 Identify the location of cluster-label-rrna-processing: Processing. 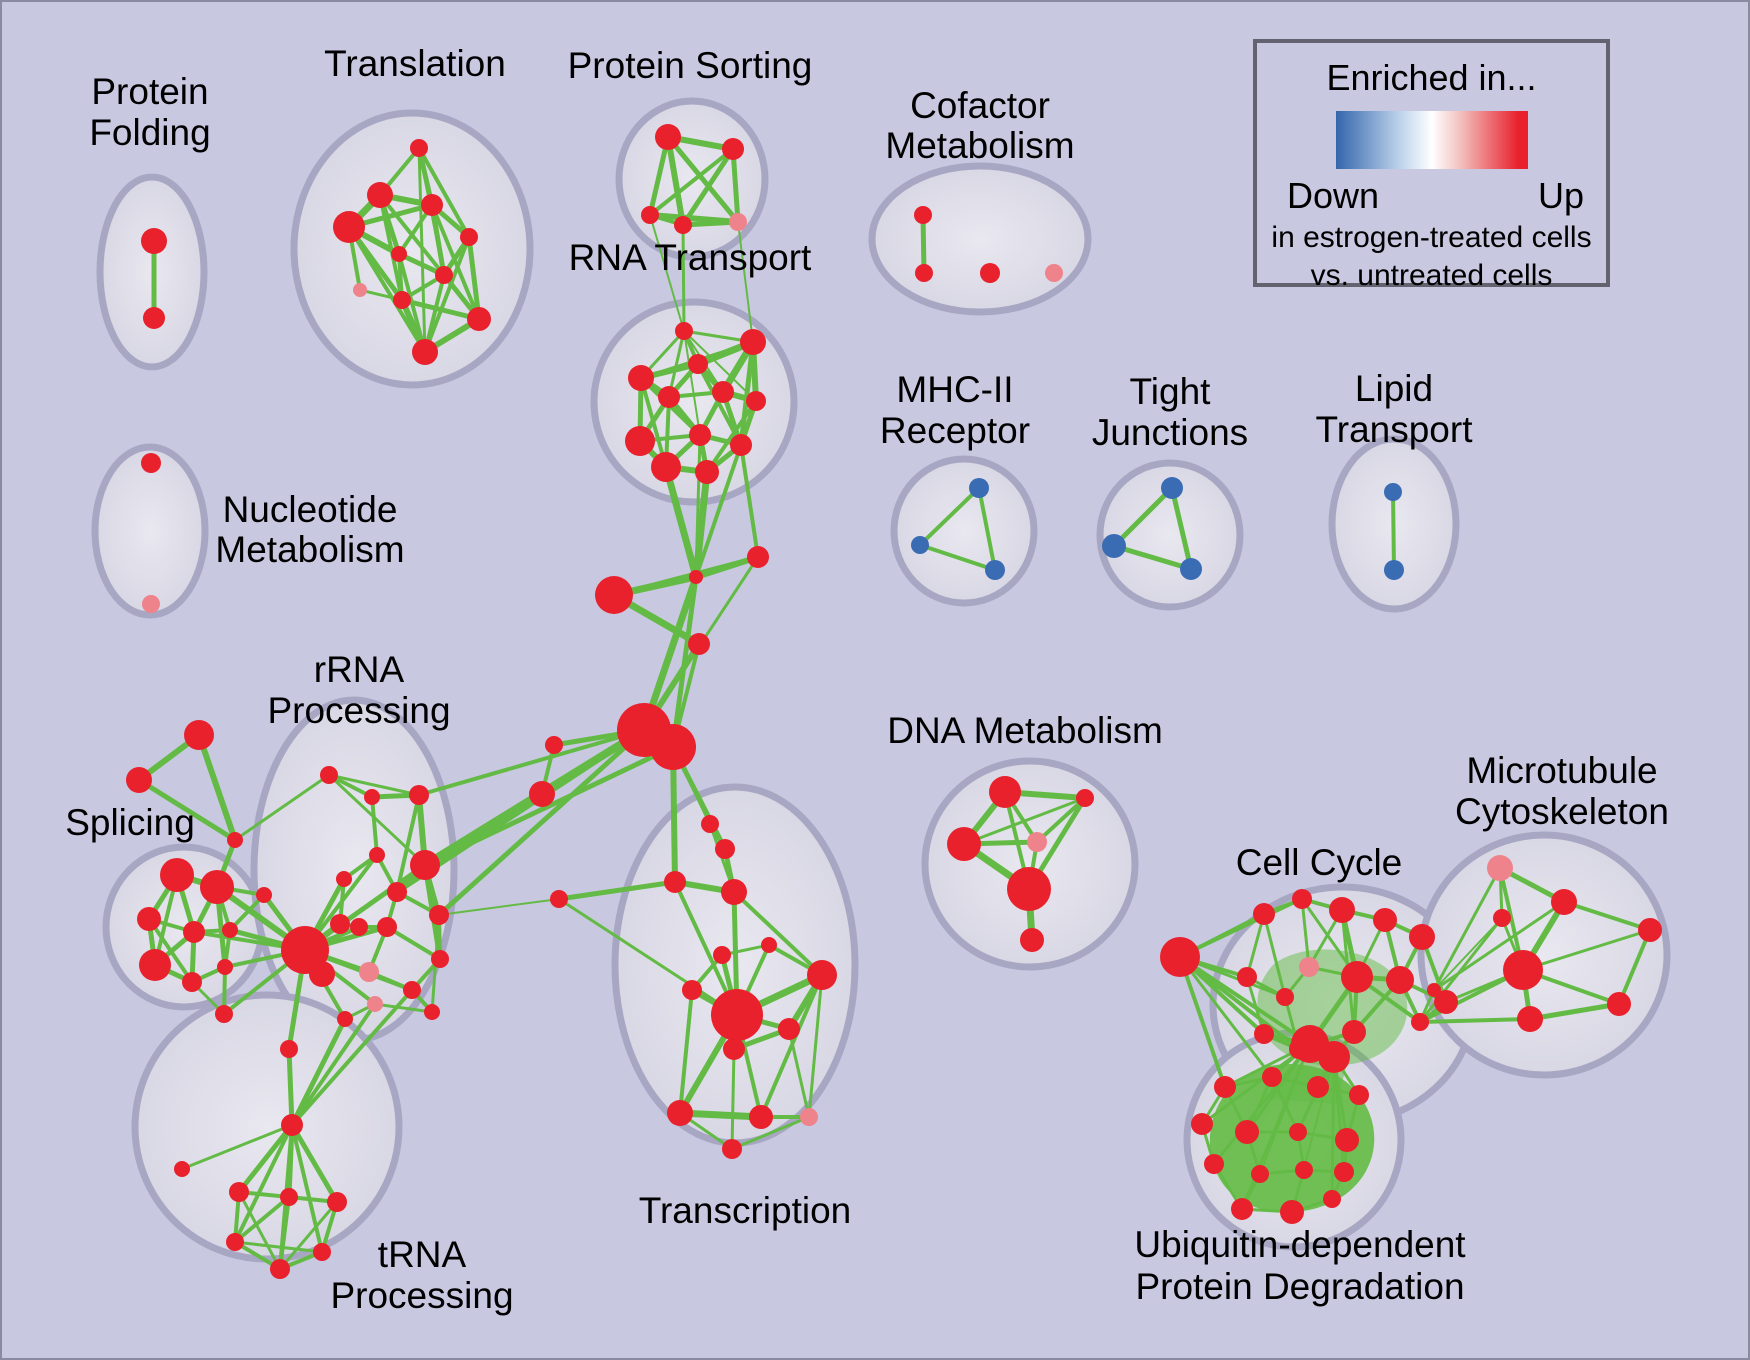
(358, 710).